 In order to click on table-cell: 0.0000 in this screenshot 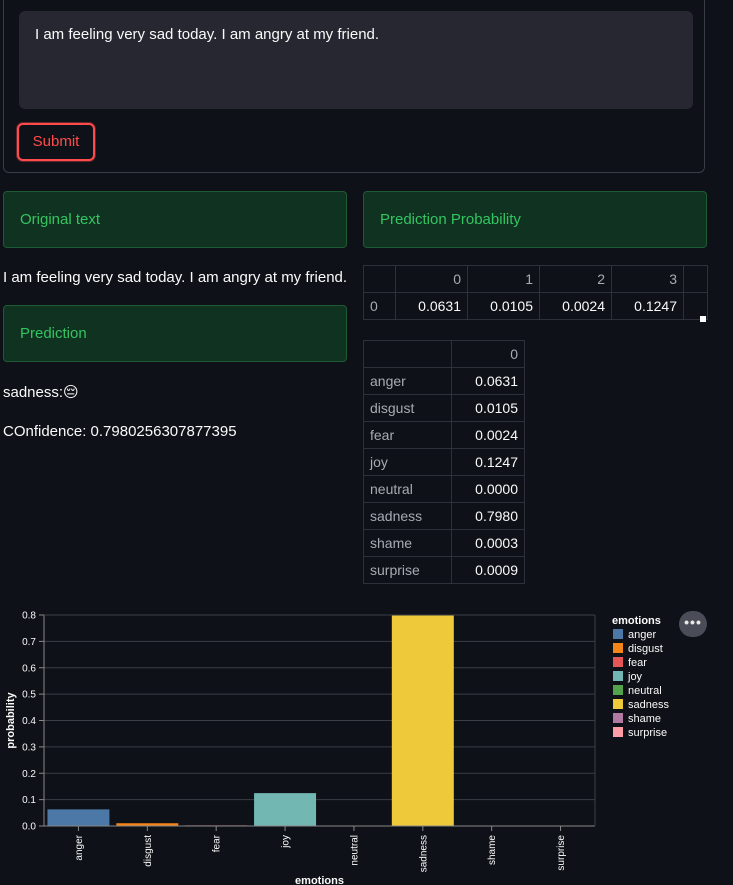, I will do `click(488, 489)`.